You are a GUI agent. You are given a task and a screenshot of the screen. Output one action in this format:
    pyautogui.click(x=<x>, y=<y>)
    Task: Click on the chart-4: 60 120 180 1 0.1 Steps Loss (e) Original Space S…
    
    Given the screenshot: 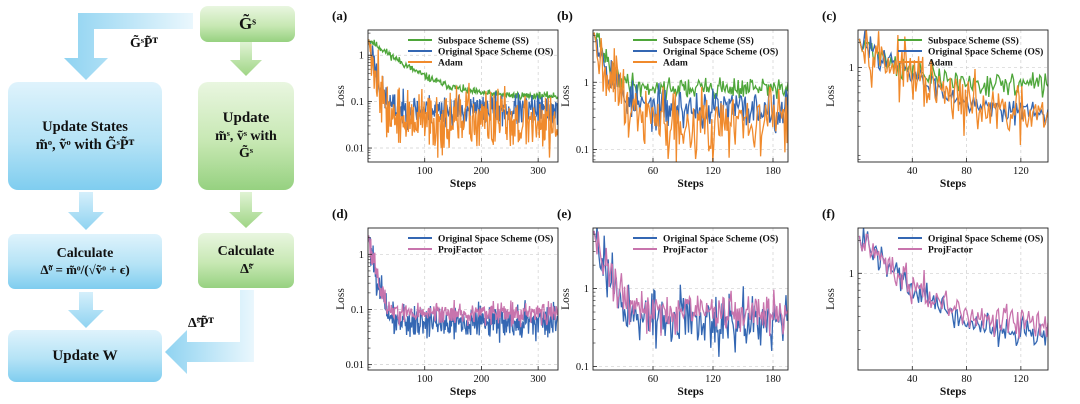 What is the action you would take?
    pyautogui.click(x=673, y=302)
    